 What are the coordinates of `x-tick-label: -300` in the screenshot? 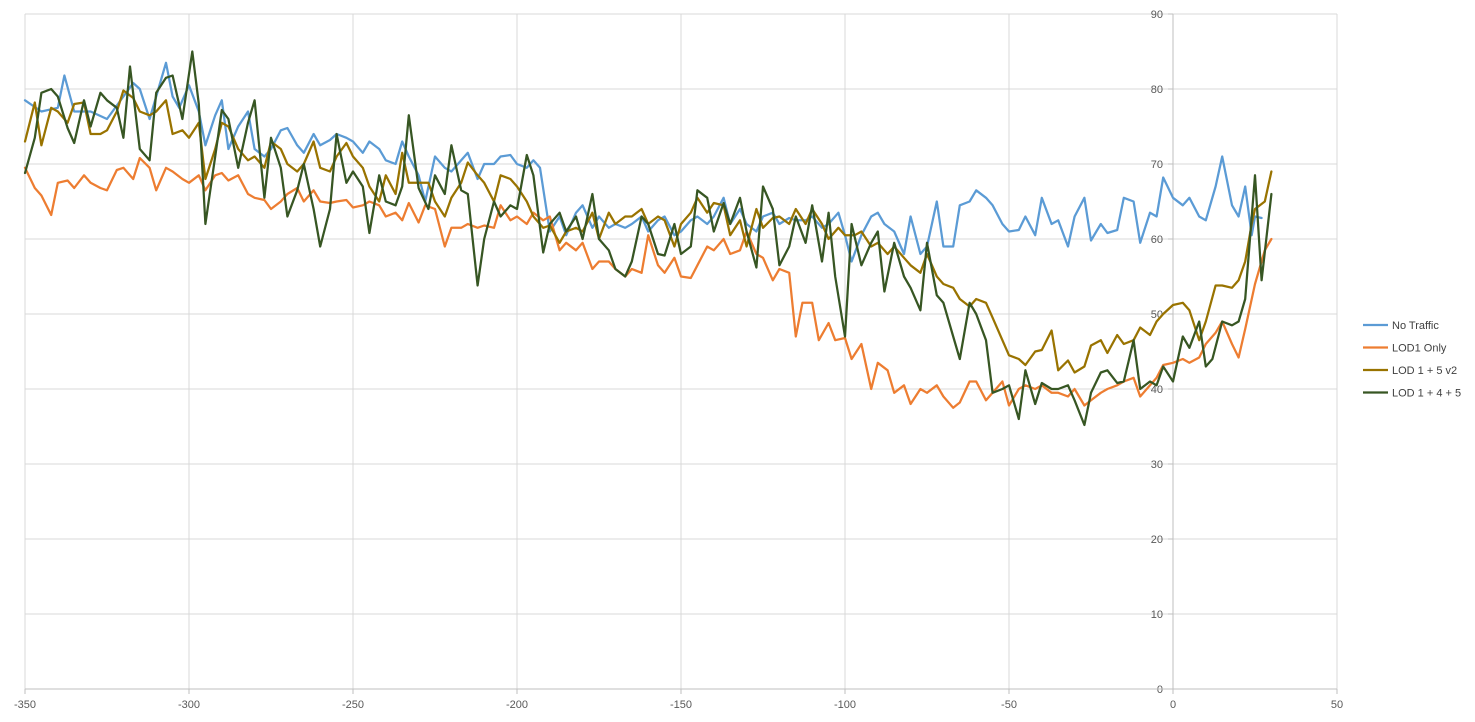 It's located at (189, 705).